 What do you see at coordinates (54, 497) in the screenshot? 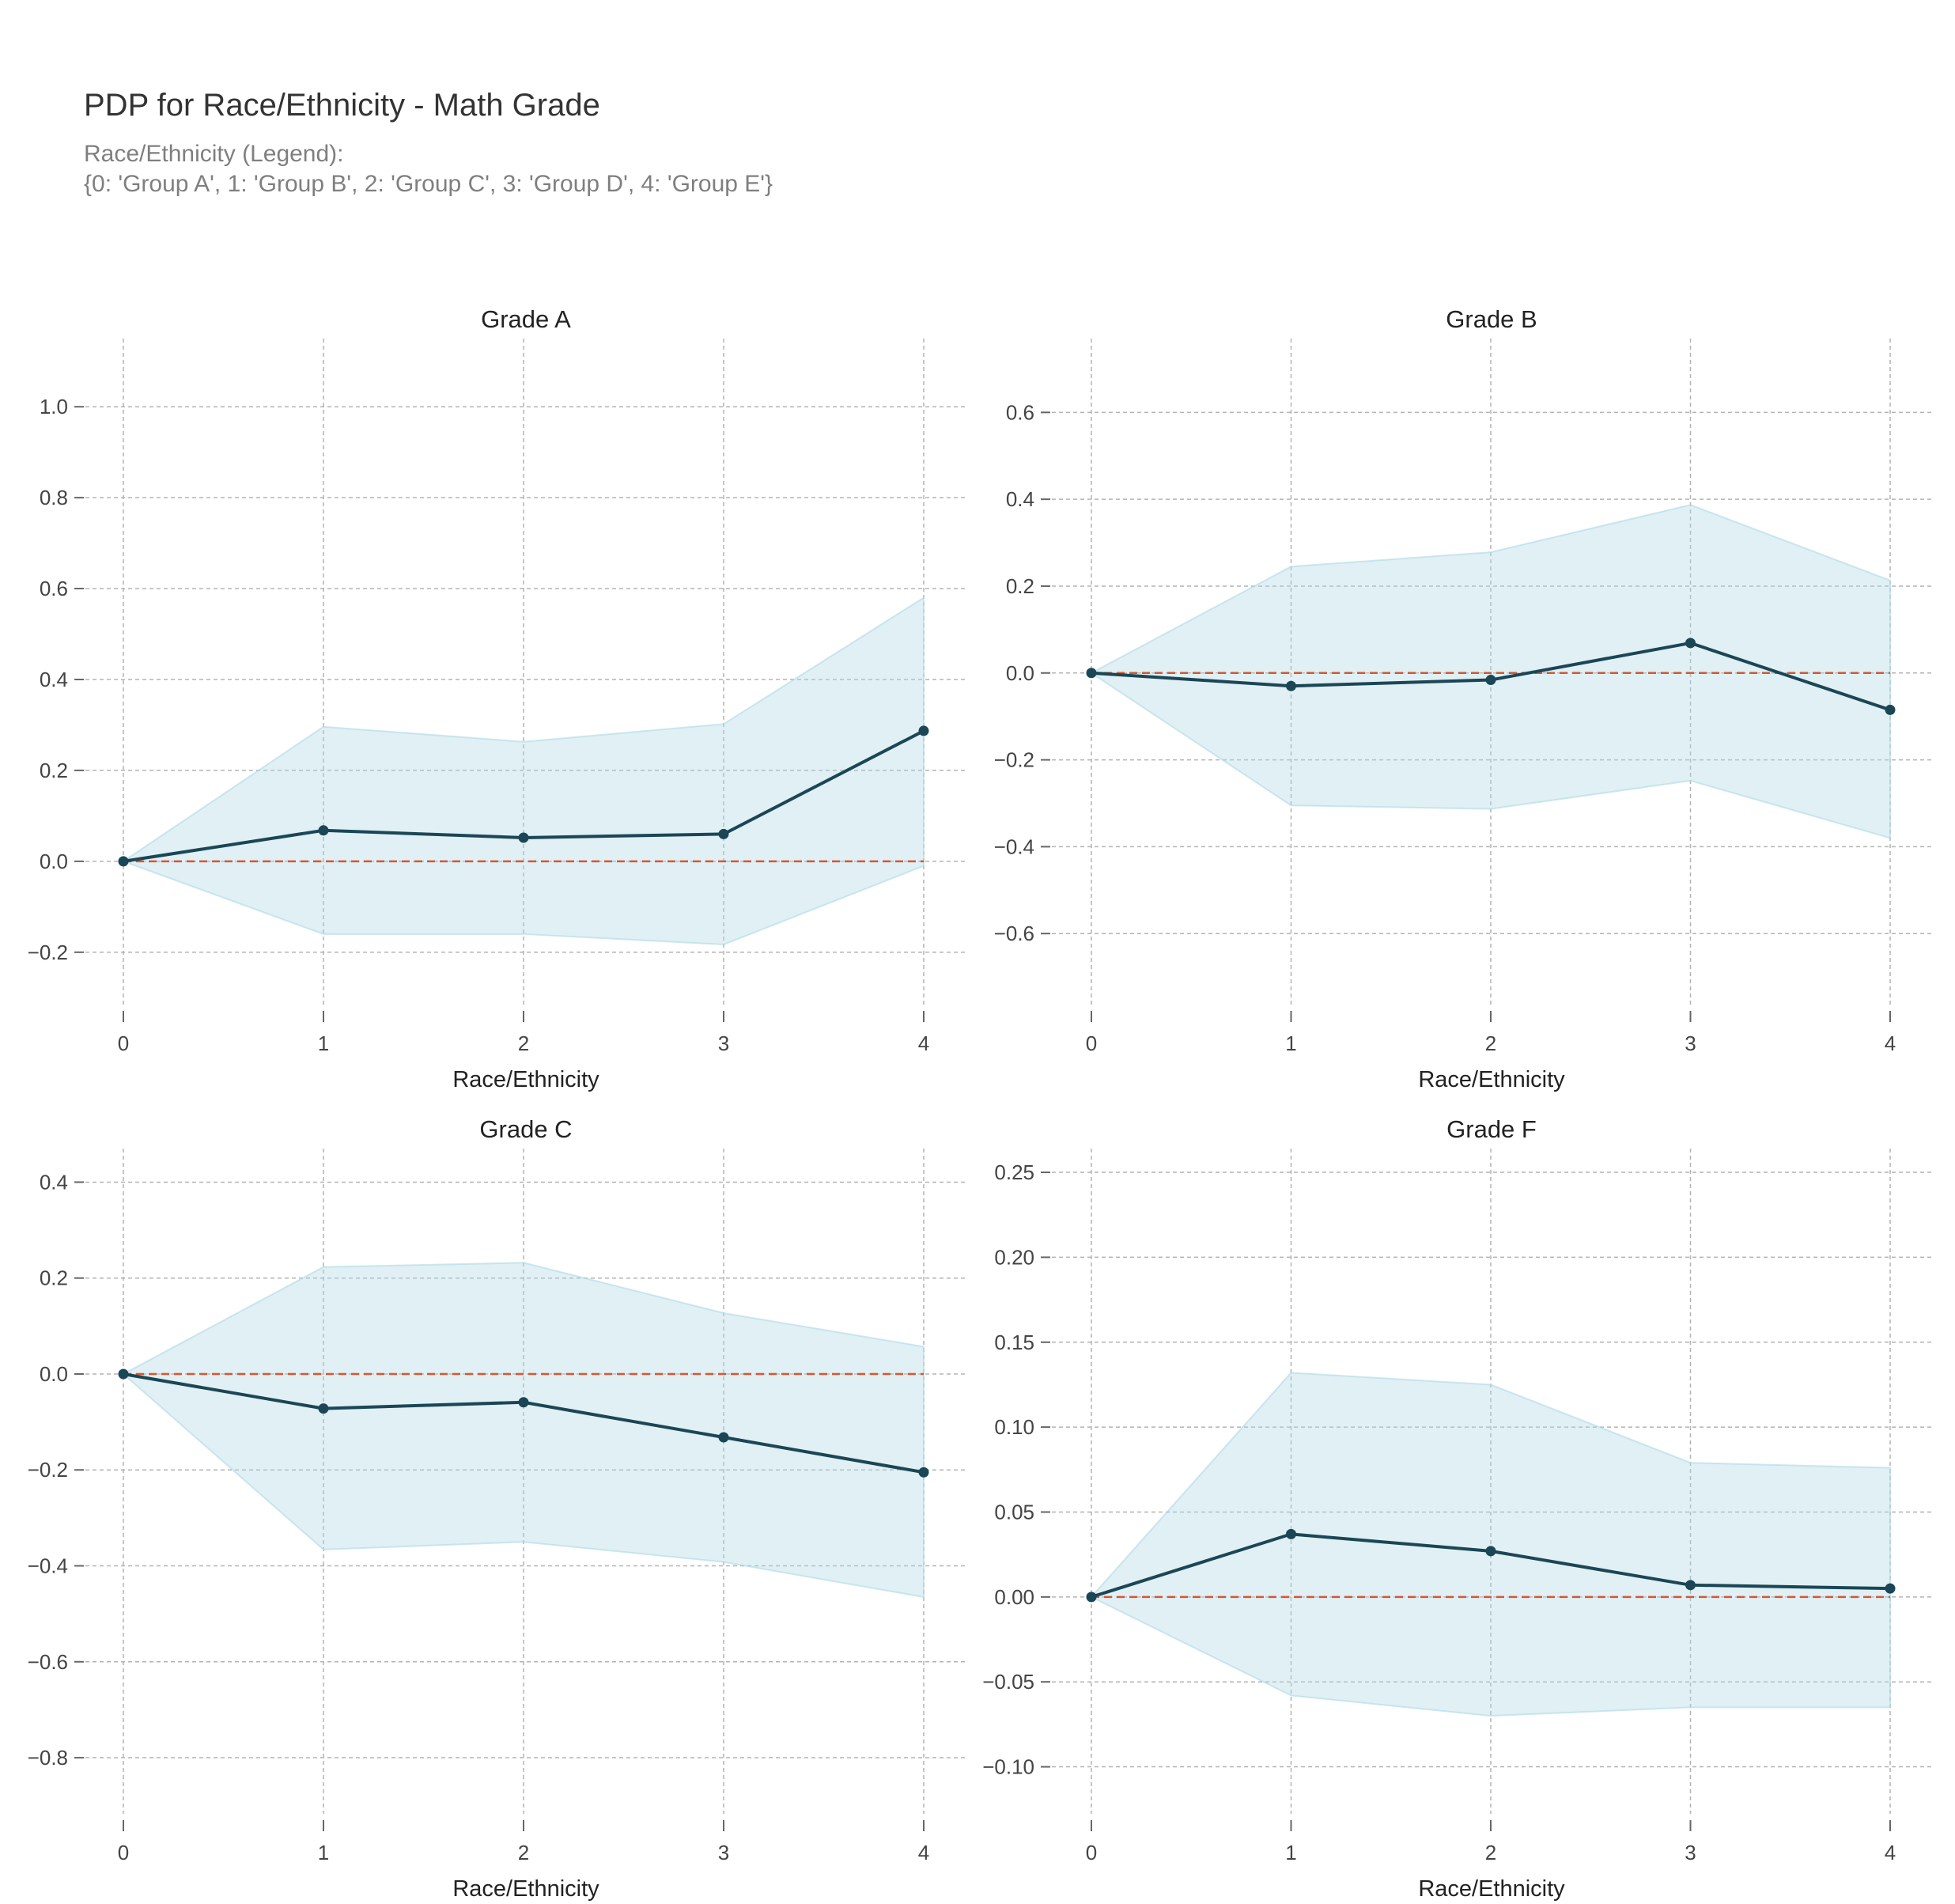
I see `y-tick-label: 0.8` at bounding box center [54, 497].